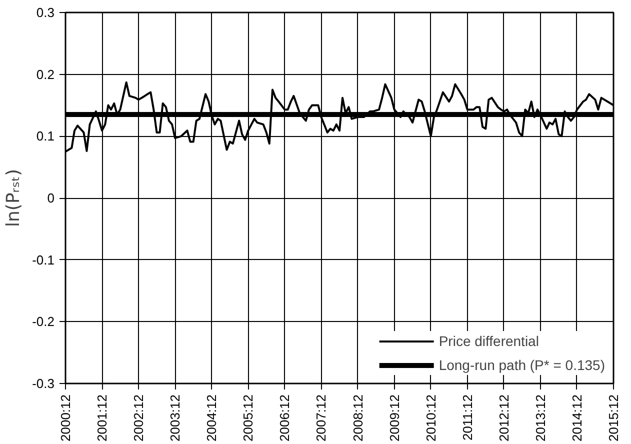  Describe the element at coordinates (43, 260) in the screenshot. I see `y-tick-label: -0.1` at that location.